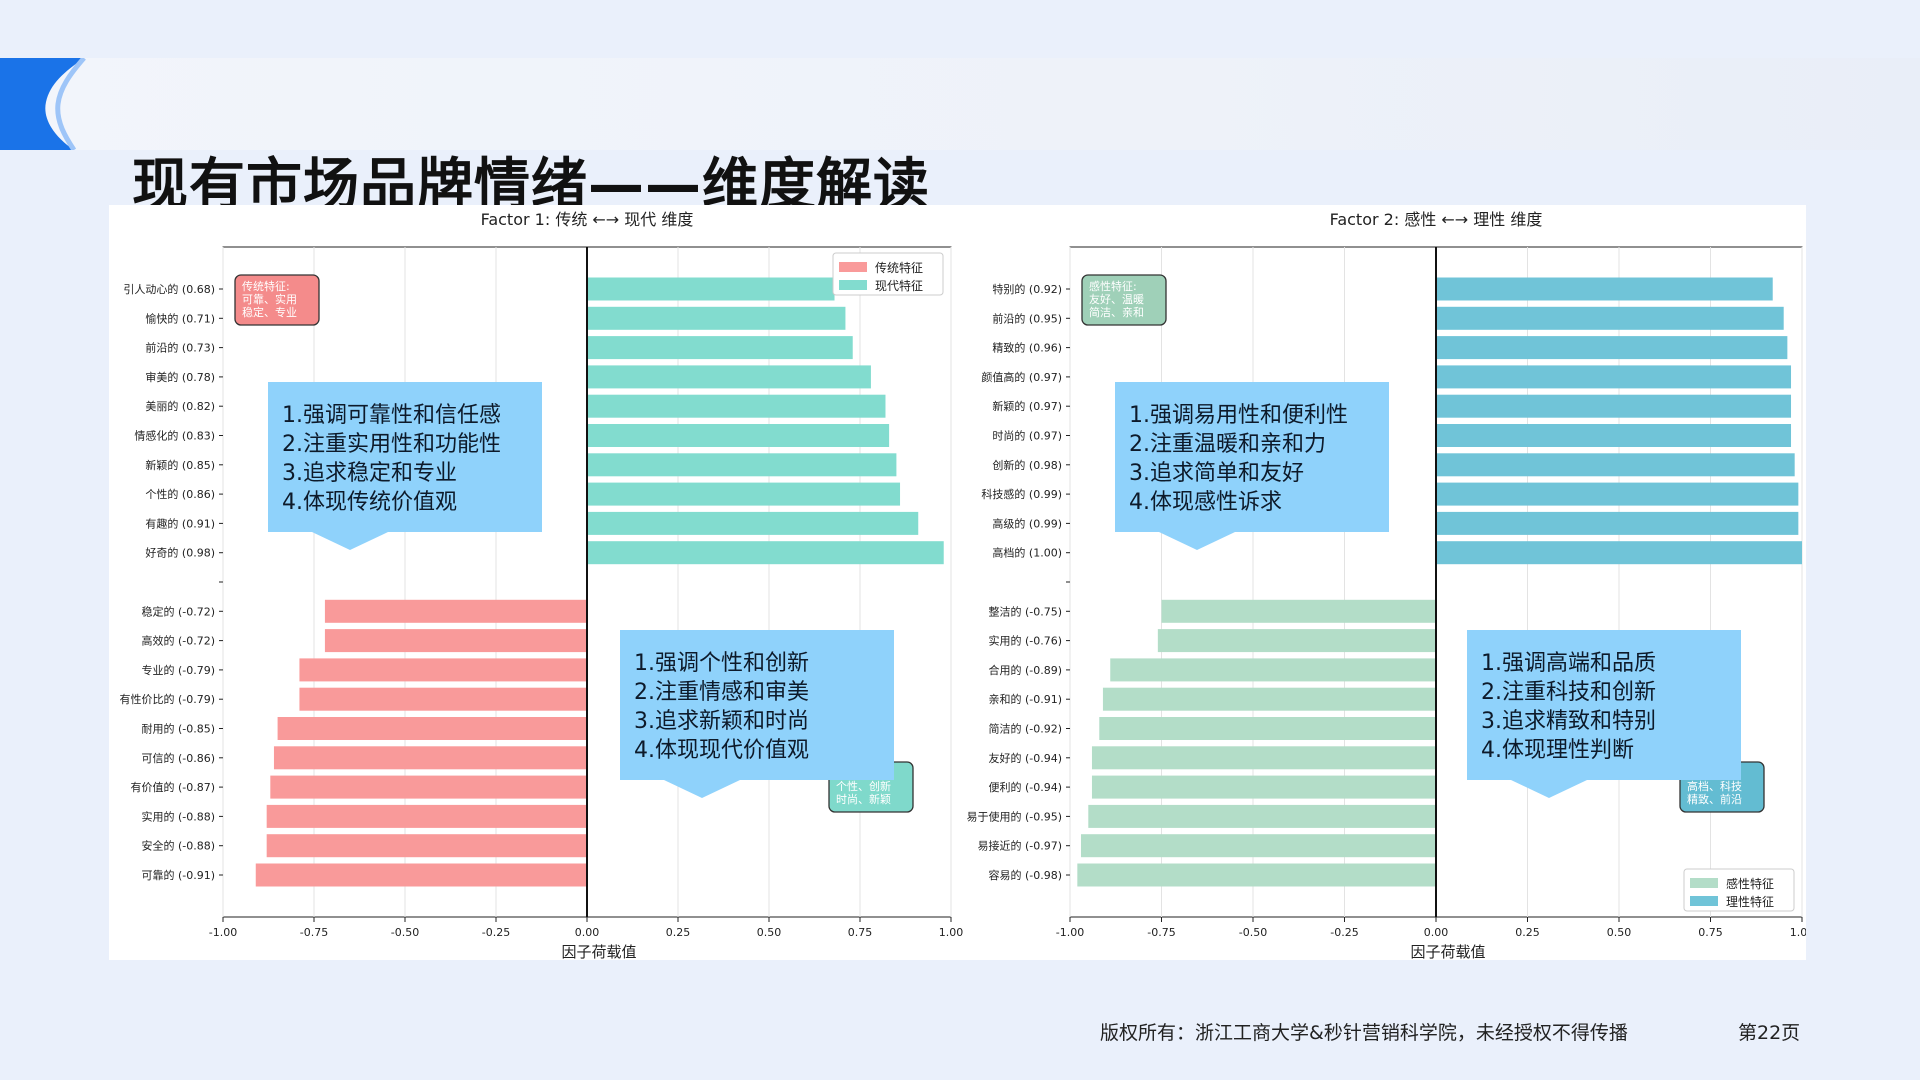 This screenshot has width=1920, height=1080. I want to click on callout-line: 2.注重科技和创新, so click(1568, 692).